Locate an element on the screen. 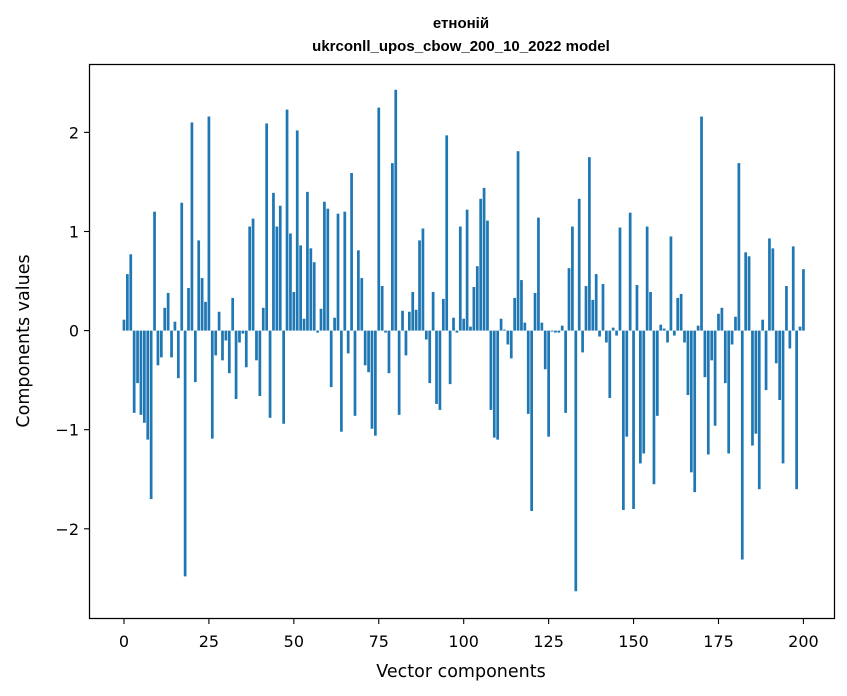 The width and height of the screenshot is (847, 696). x-tick-label: 25 is located at coordinates (209, 641).